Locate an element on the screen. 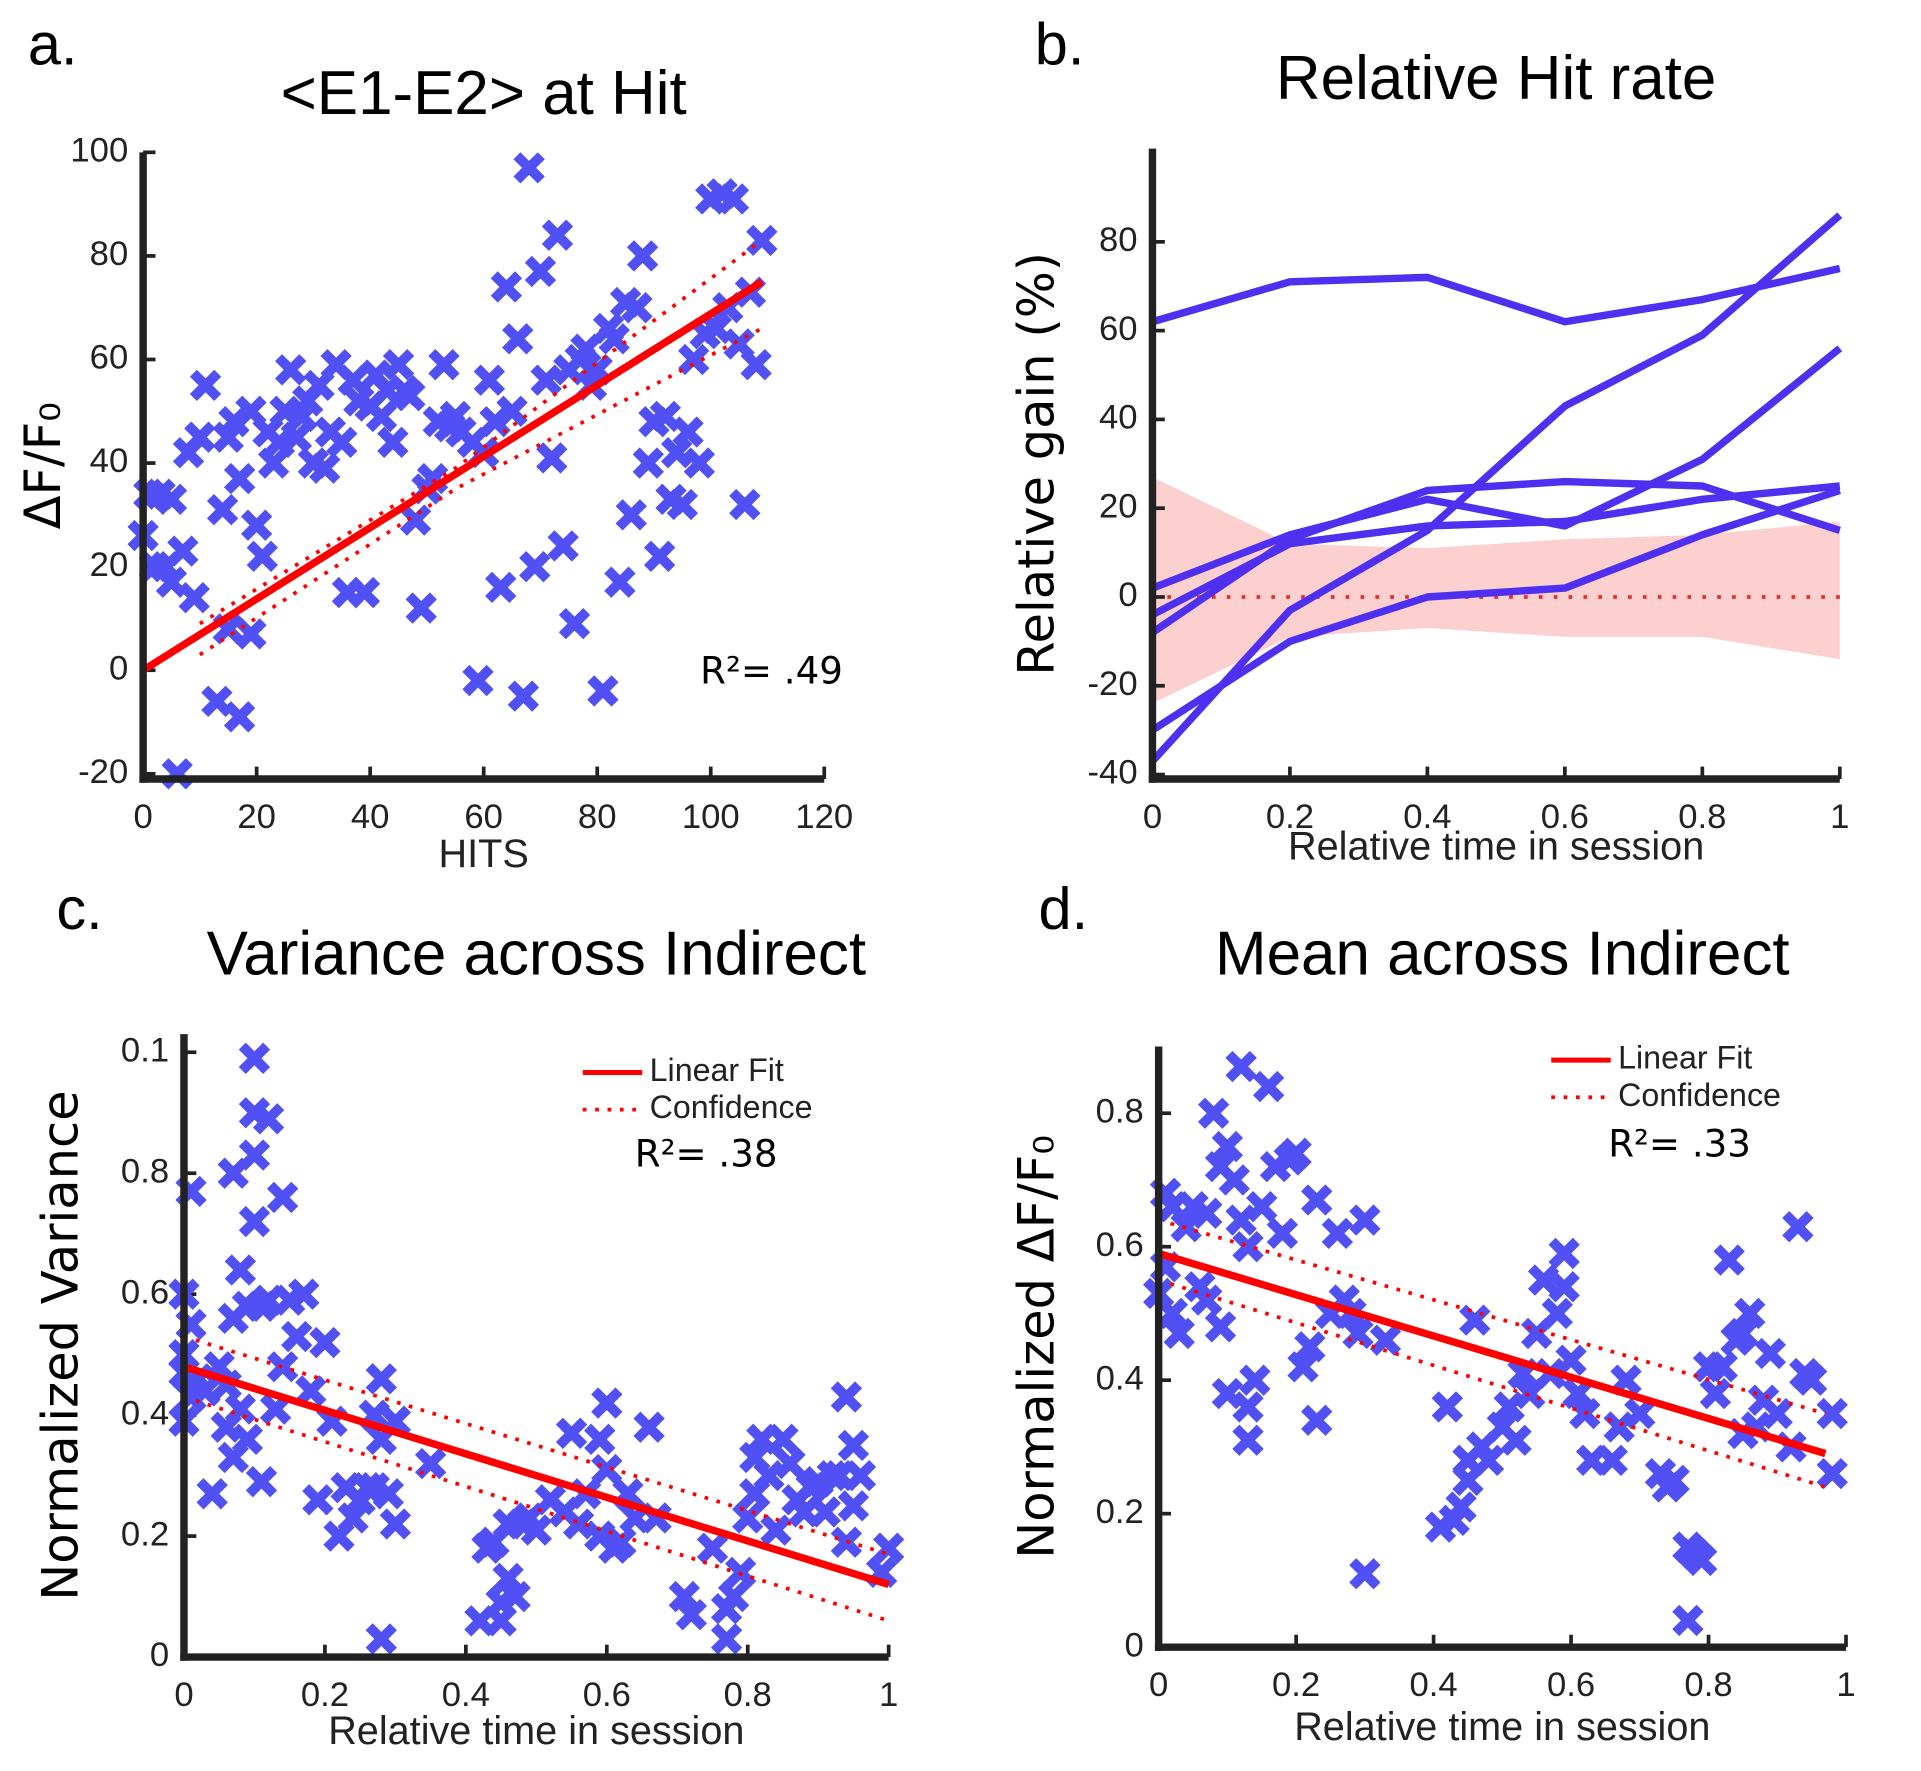 The height and width of the screenshot is (1771, 1921). legend-label: Linear Fit is located at coordinates (717, 1070).